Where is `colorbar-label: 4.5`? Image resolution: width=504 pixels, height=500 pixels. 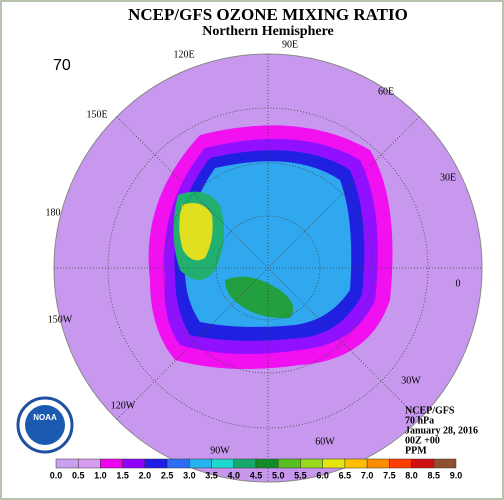 colorbar-label: 4.5 is located at coordinates (256, 475).